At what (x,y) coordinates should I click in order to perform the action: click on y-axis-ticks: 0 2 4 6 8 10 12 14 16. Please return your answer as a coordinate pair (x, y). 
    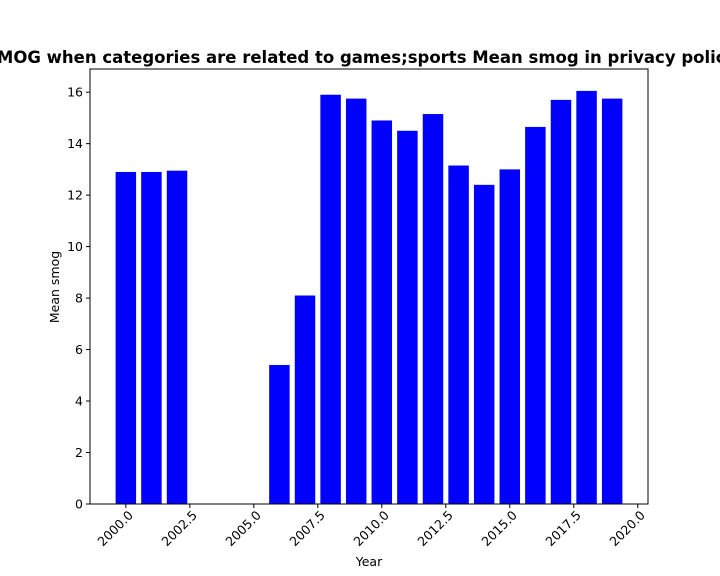
    Looking at the image, I should click on (78, 298).